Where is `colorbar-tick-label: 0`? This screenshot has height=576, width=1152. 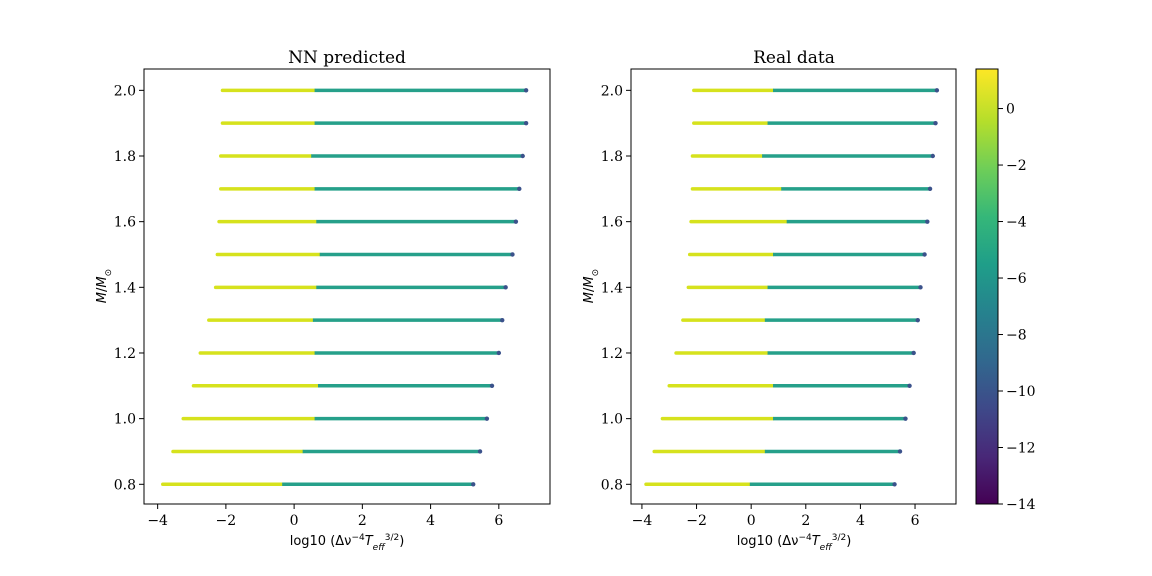
colorbar-tick-label: 0 is located at coordinates (1010, 110).